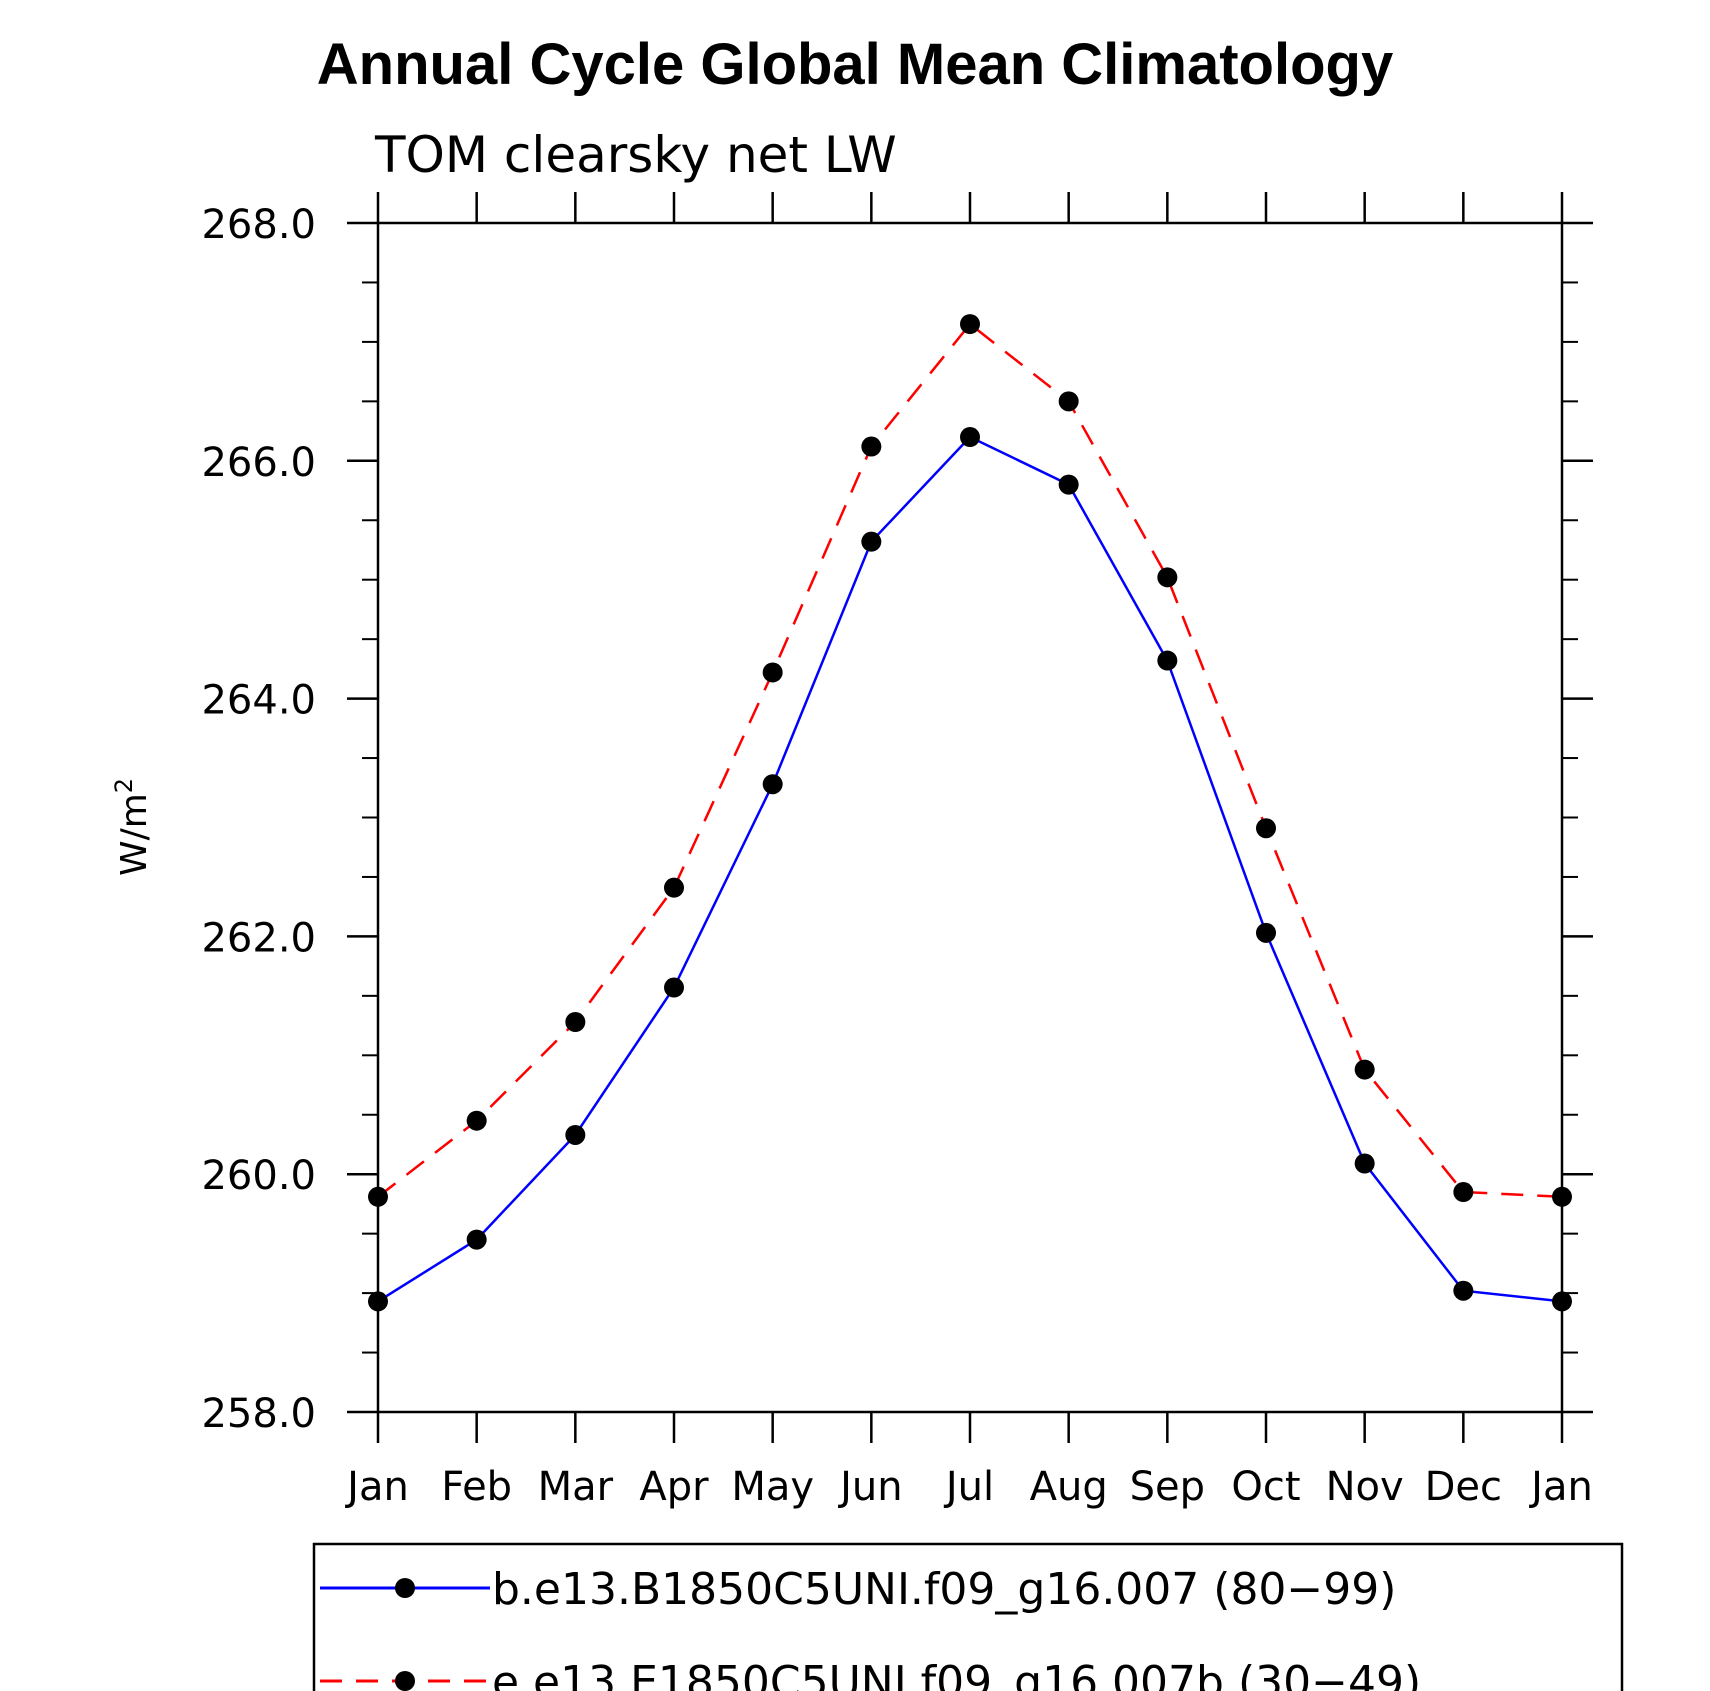 This screenshot has width=1710, height=1691. I want to click on x-tick-label: May, so click(772, 1487).